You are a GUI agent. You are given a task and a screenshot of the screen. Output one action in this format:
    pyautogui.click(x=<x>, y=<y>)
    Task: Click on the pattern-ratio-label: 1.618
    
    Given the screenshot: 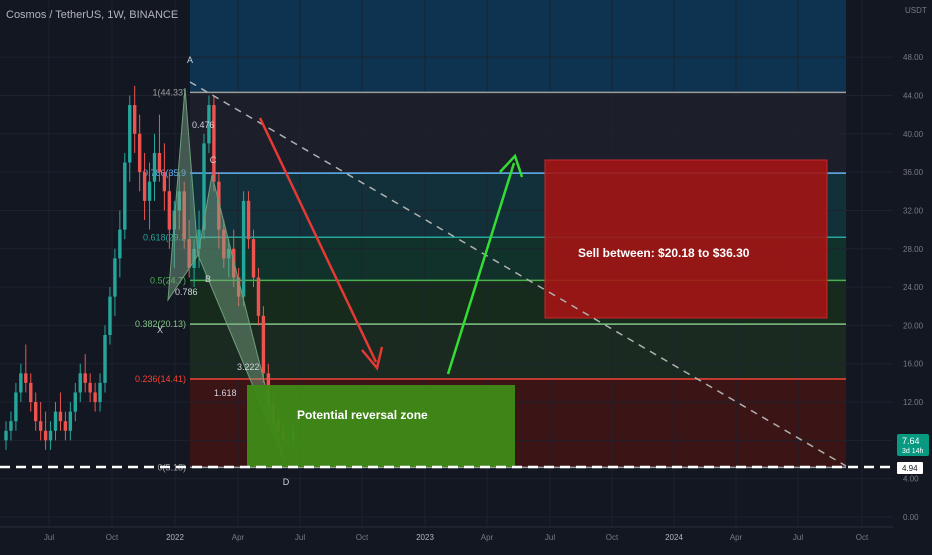 What is the action you would take?
    pyautogui.click(x=225, y=393)
    